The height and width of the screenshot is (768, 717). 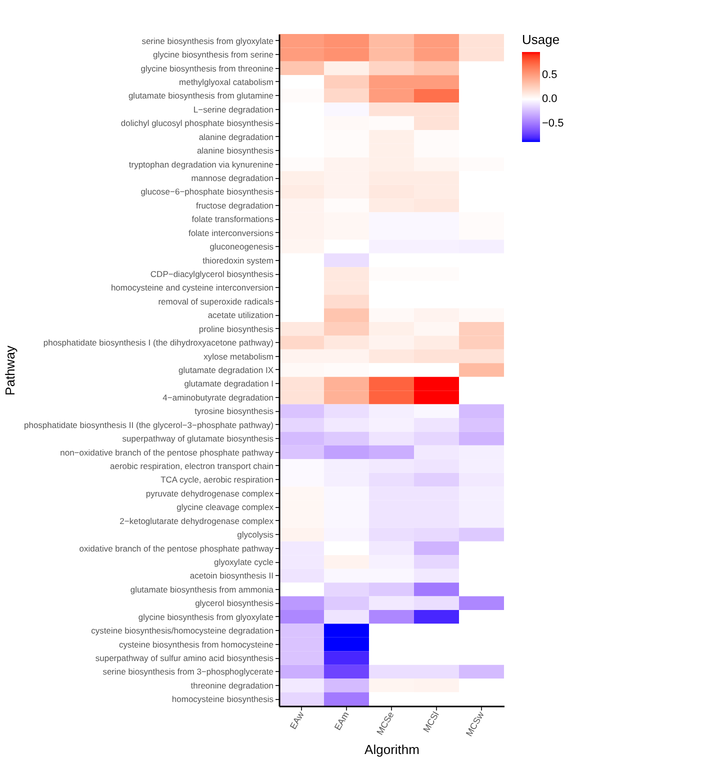 I want to click on y-tick-label: glycine biosynthesis from threonine, so click(x=207, y=68).